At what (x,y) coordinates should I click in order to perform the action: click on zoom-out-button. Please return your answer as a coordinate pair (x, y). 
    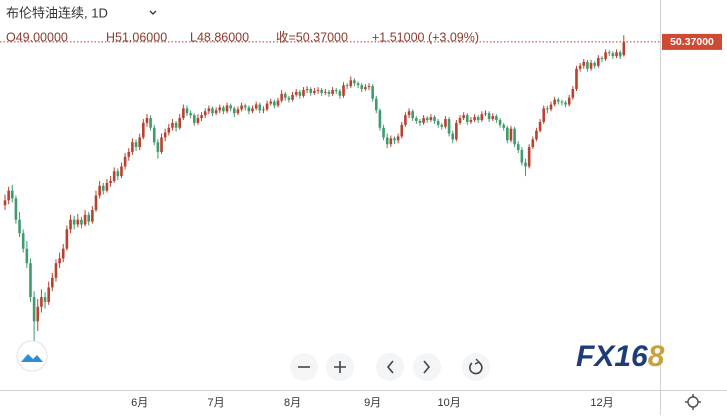
    Looking at the image, I should click on (304, 367).